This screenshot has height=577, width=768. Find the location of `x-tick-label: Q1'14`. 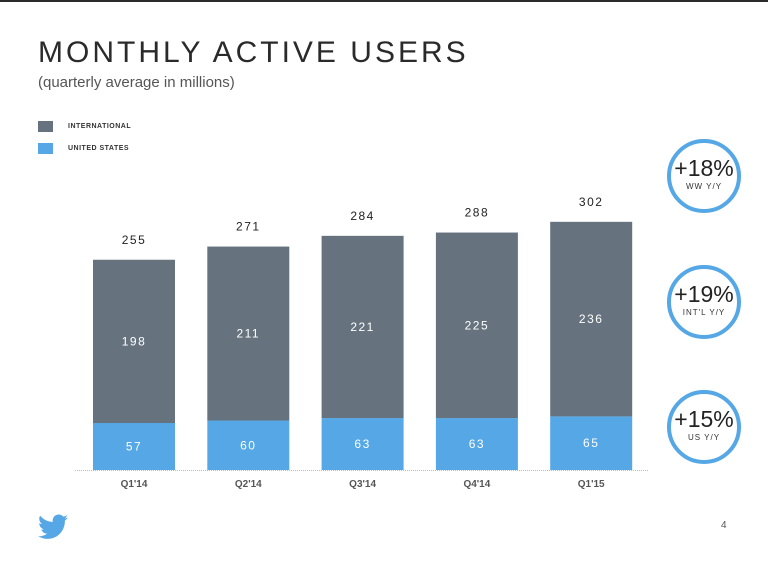

x-tick-label: Q1'14 is located at coordinates (134, 484).